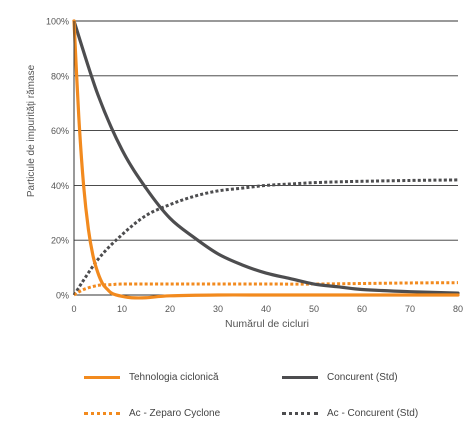 The height and width of the screenshot is (424, 464). I want to click on x-tick-label: 30, so click(218, 309).